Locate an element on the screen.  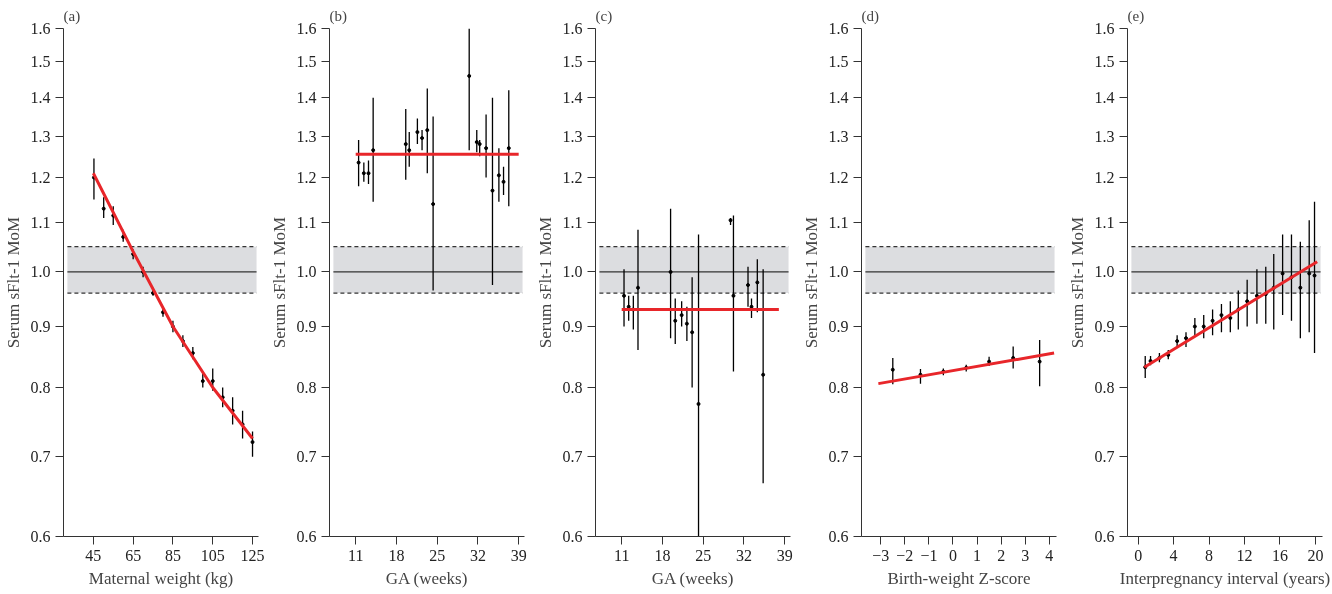
x-axis-title: Birth-weight Z-score is located at coordinates (959, 578).